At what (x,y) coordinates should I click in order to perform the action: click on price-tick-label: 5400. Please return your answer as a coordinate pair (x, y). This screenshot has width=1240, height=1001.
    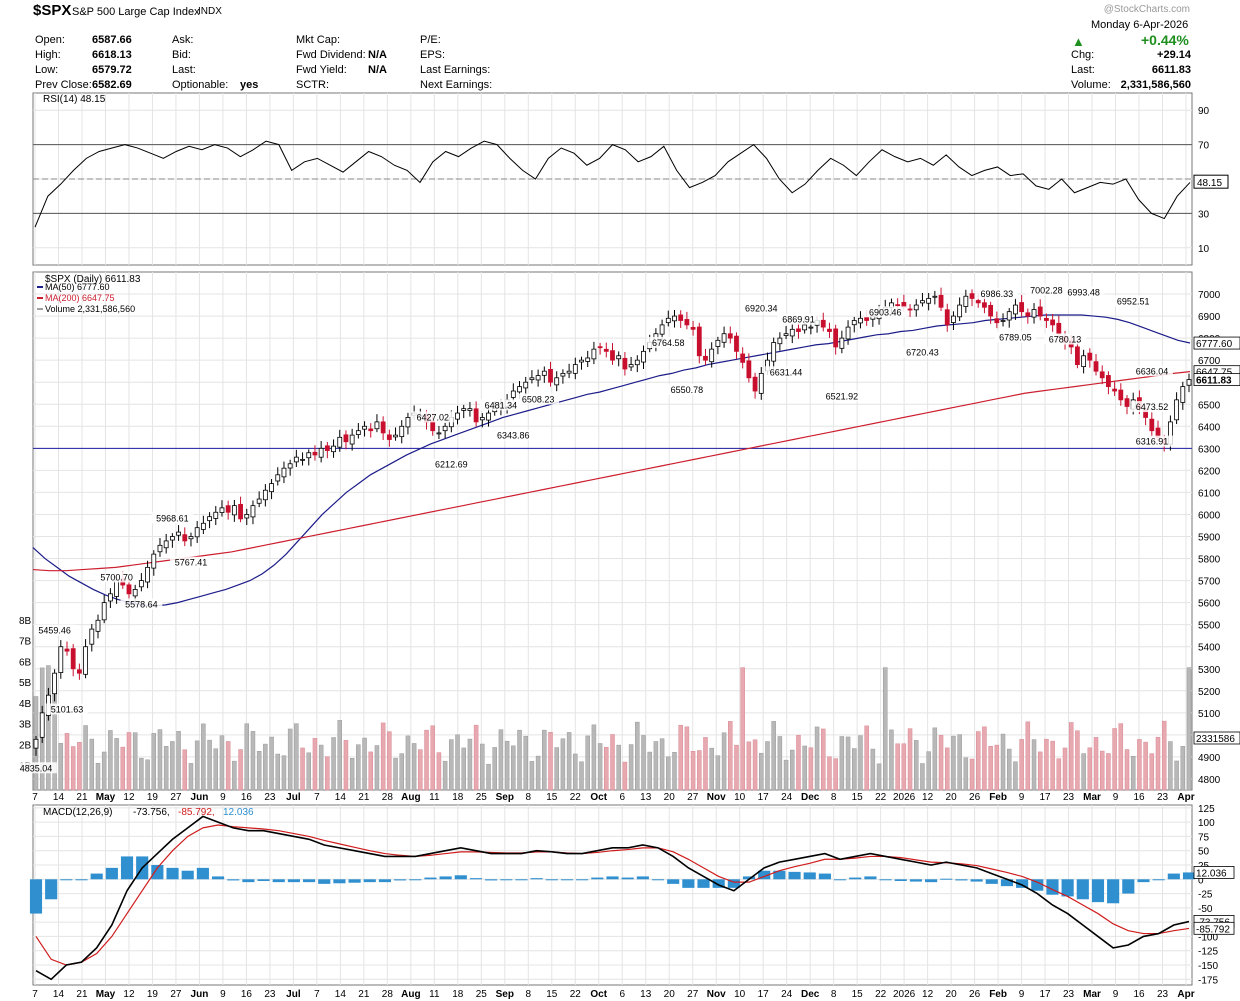
    Looking at the image, I should click on (1209, 648).